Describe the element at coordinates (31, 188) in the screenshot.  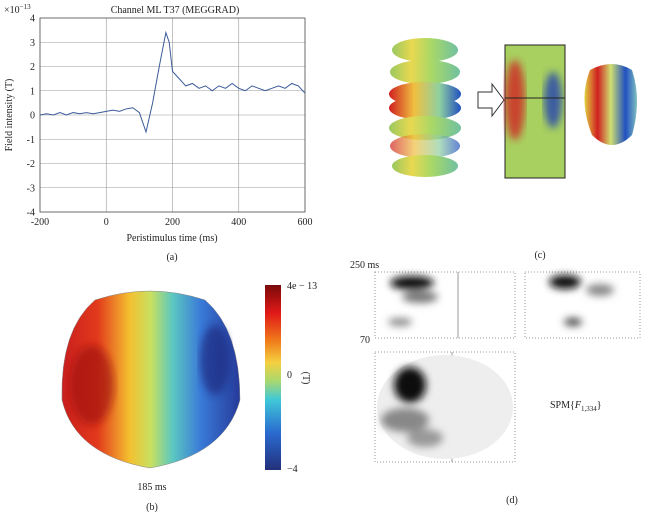
I see `y-tick-label: -3` at that location.